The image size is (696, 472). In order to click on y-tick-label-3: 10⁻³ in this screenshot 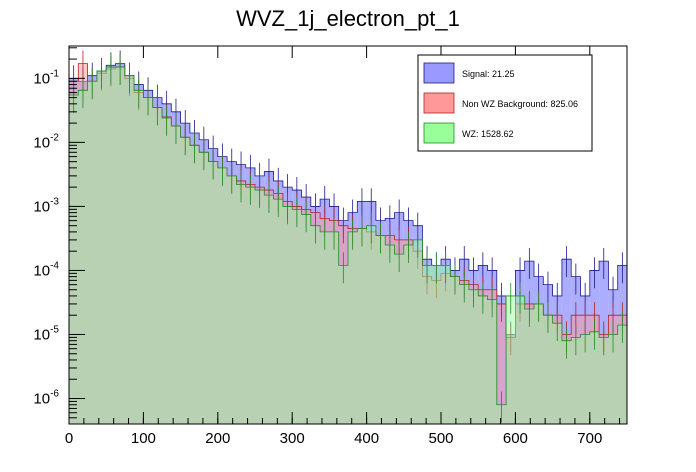, I will do `click(46, 205)`.